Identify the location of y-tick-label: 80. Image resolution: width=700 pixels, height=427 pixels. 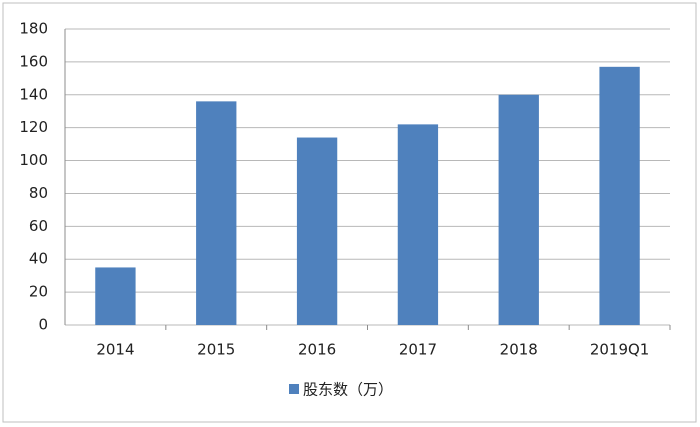
(38, 193).